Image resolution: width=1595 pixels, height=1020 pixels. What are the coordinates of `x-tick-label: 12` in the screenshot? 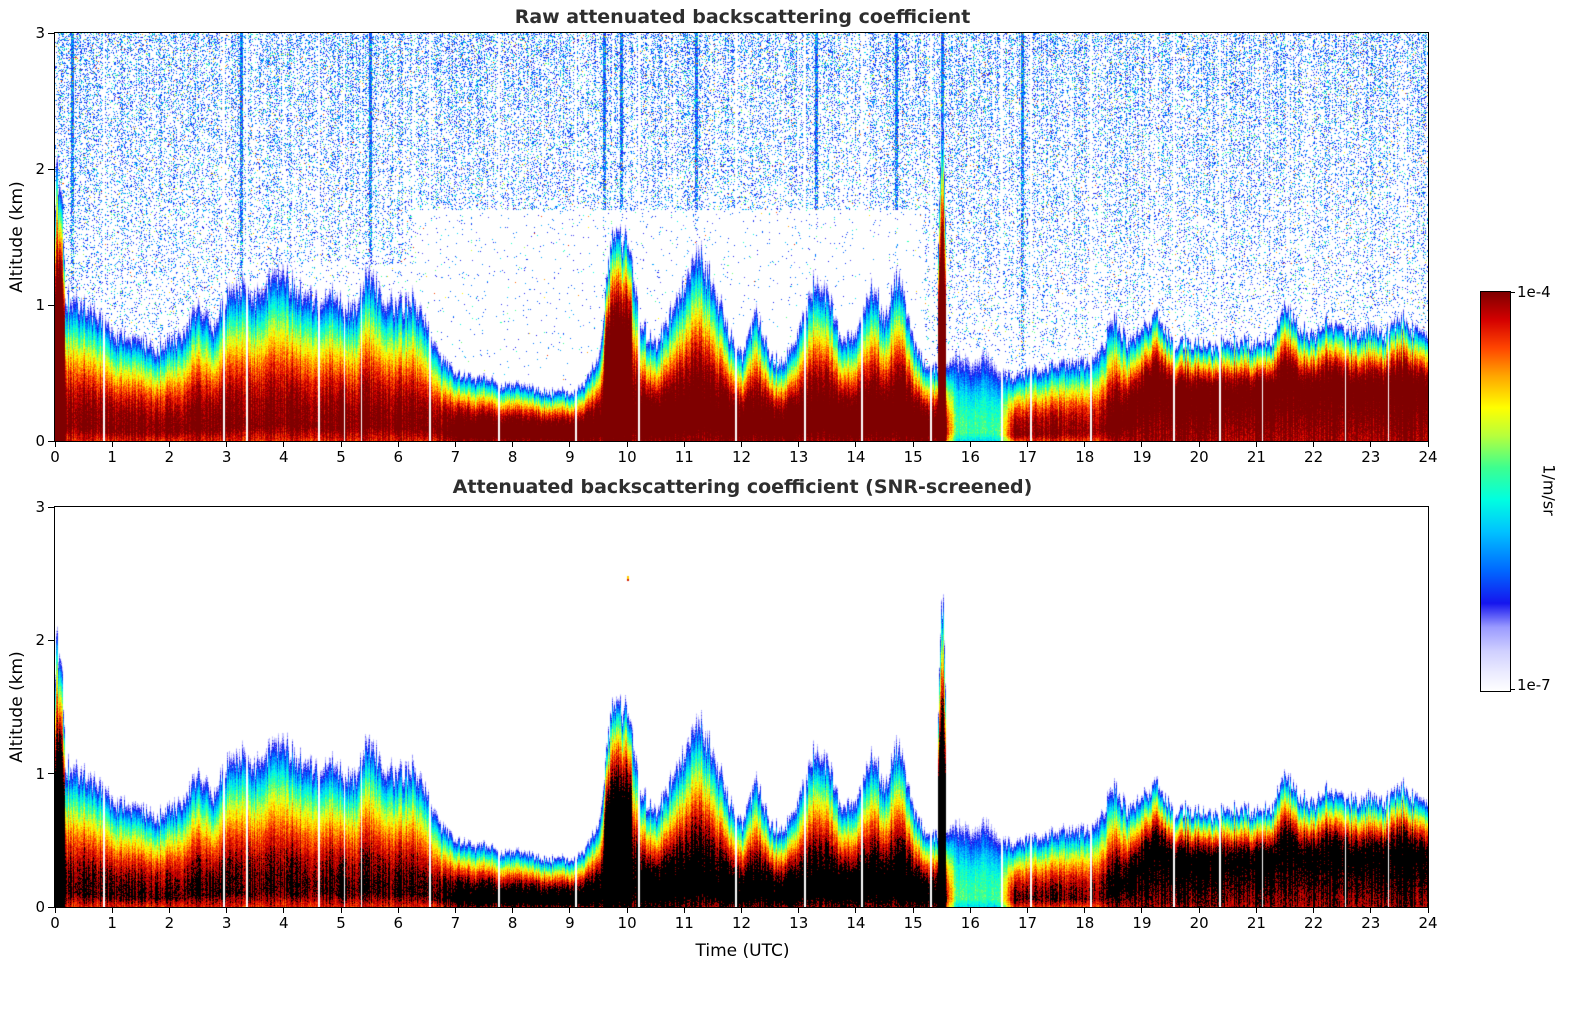 It's located at (741, 457).